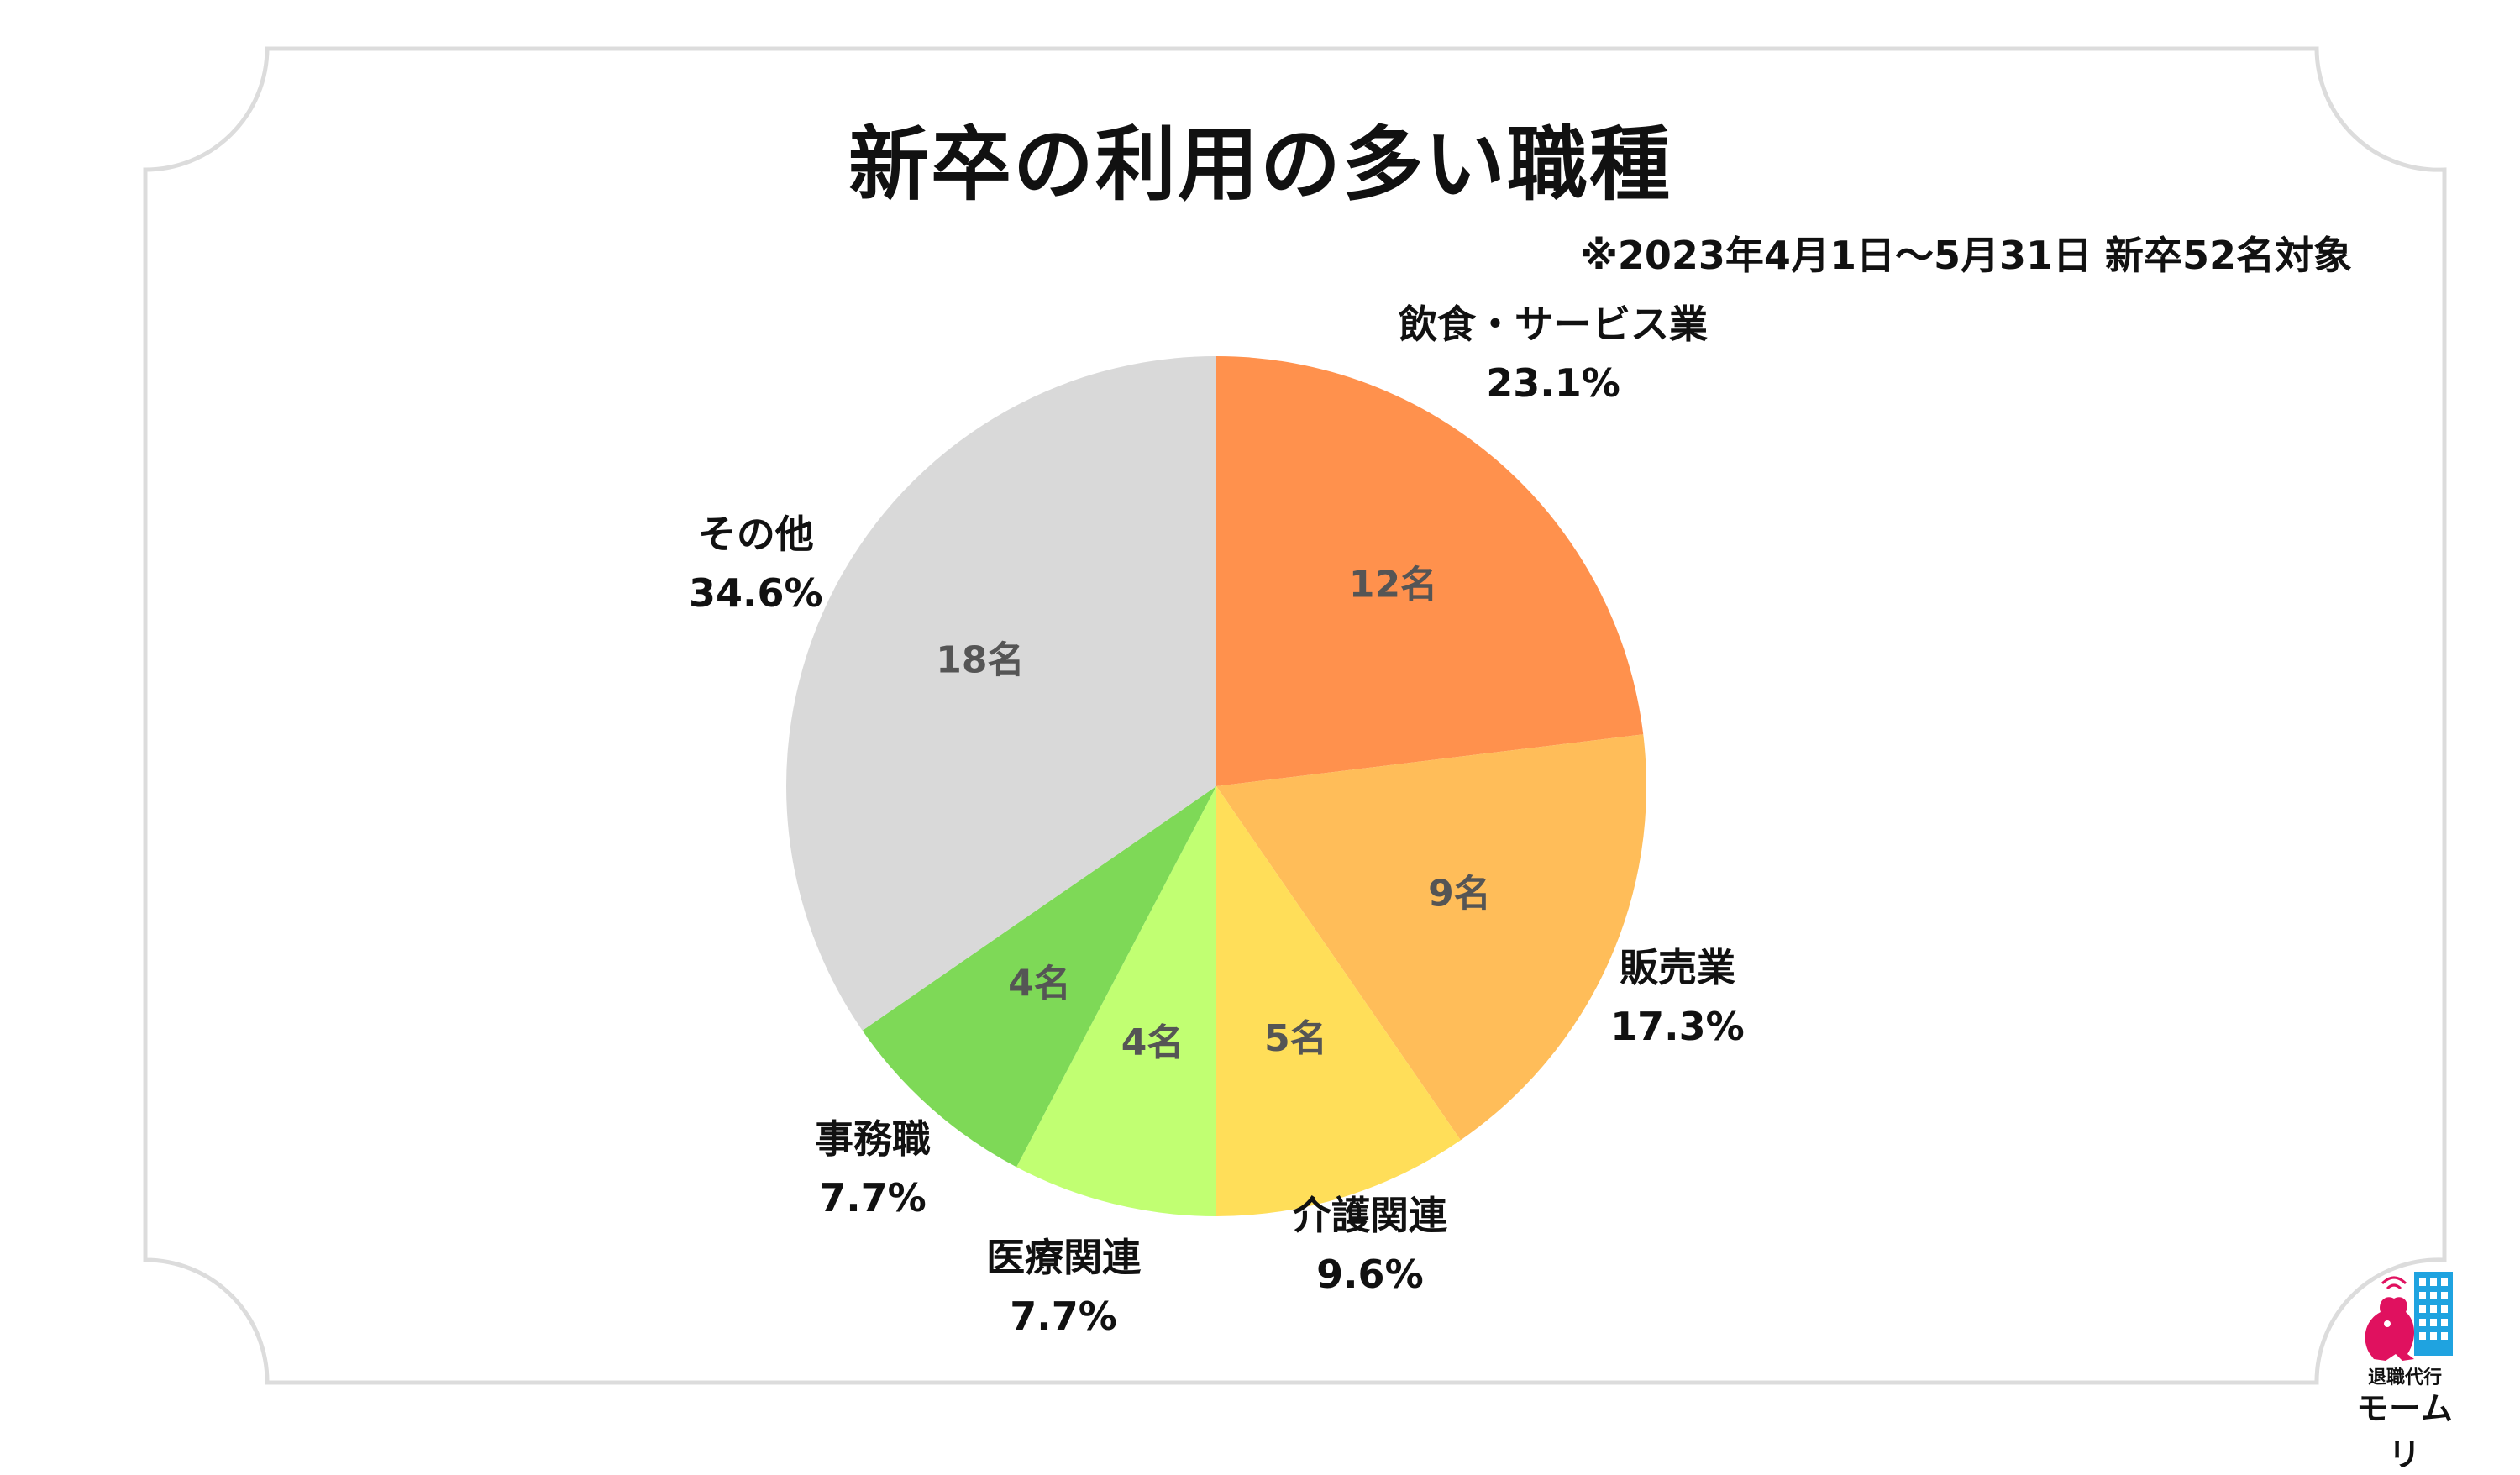 Image resolution: width=2520 pixels, height=1475 pixels. What do you see at coordinates (1677, 1026) in the screenshot?
I see `slice-percent-label: 17.3%` at bounding box center [1677, 1026].